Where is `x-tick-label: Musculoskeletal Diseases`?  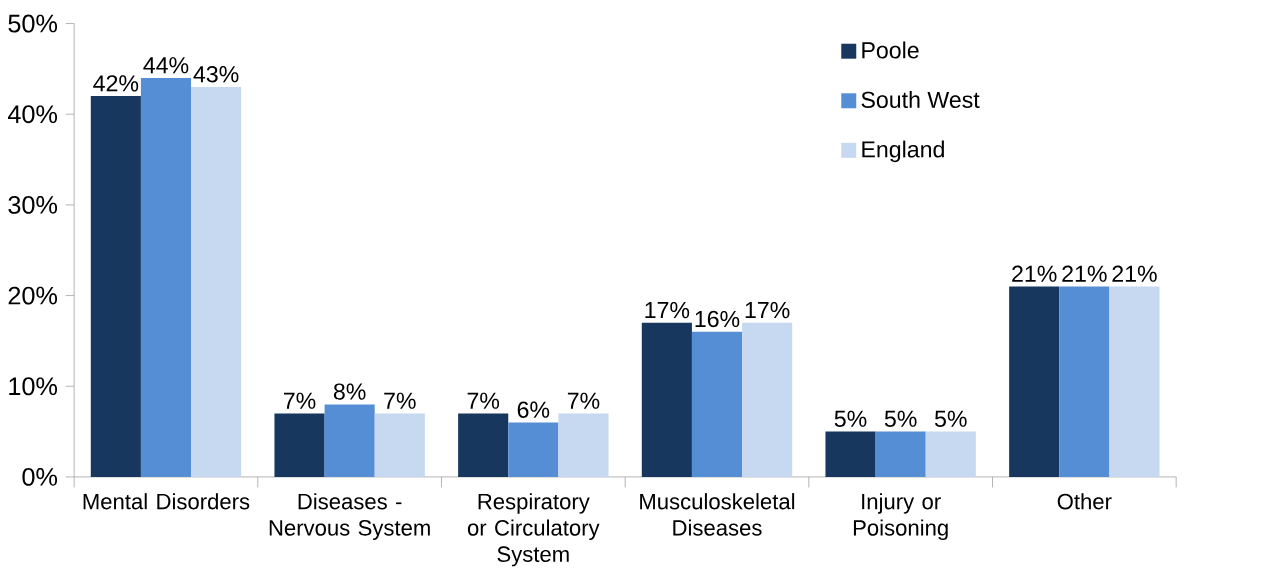
x-tick-label: Musculoskeletal Diseases is located at coordinates (717, 514).